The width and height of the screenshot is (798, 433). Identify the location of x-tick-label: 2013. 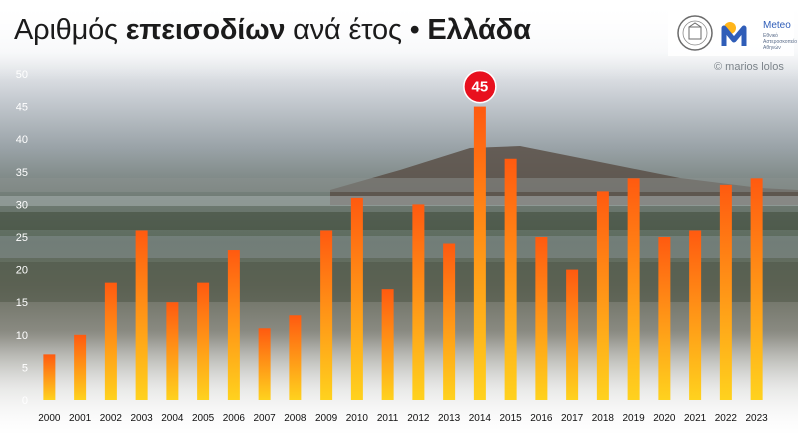
(449, 418).